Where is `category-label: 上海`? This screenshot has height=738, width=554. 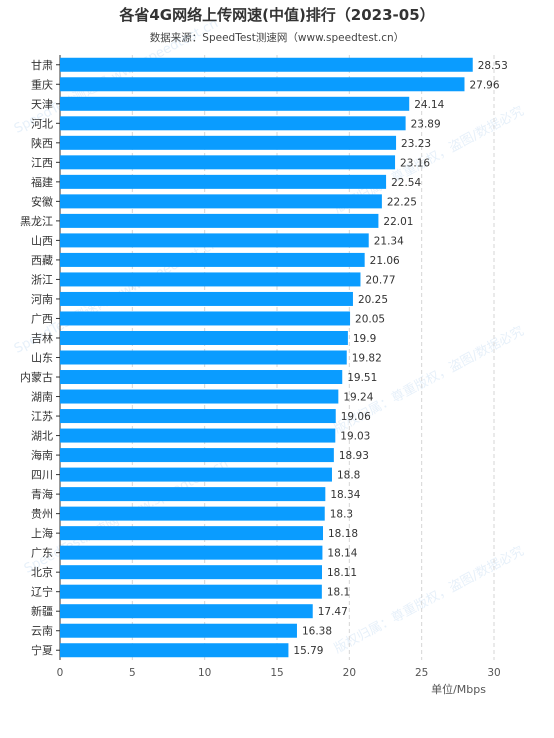 category-label: 上海 is located at coordinates (42, 533).